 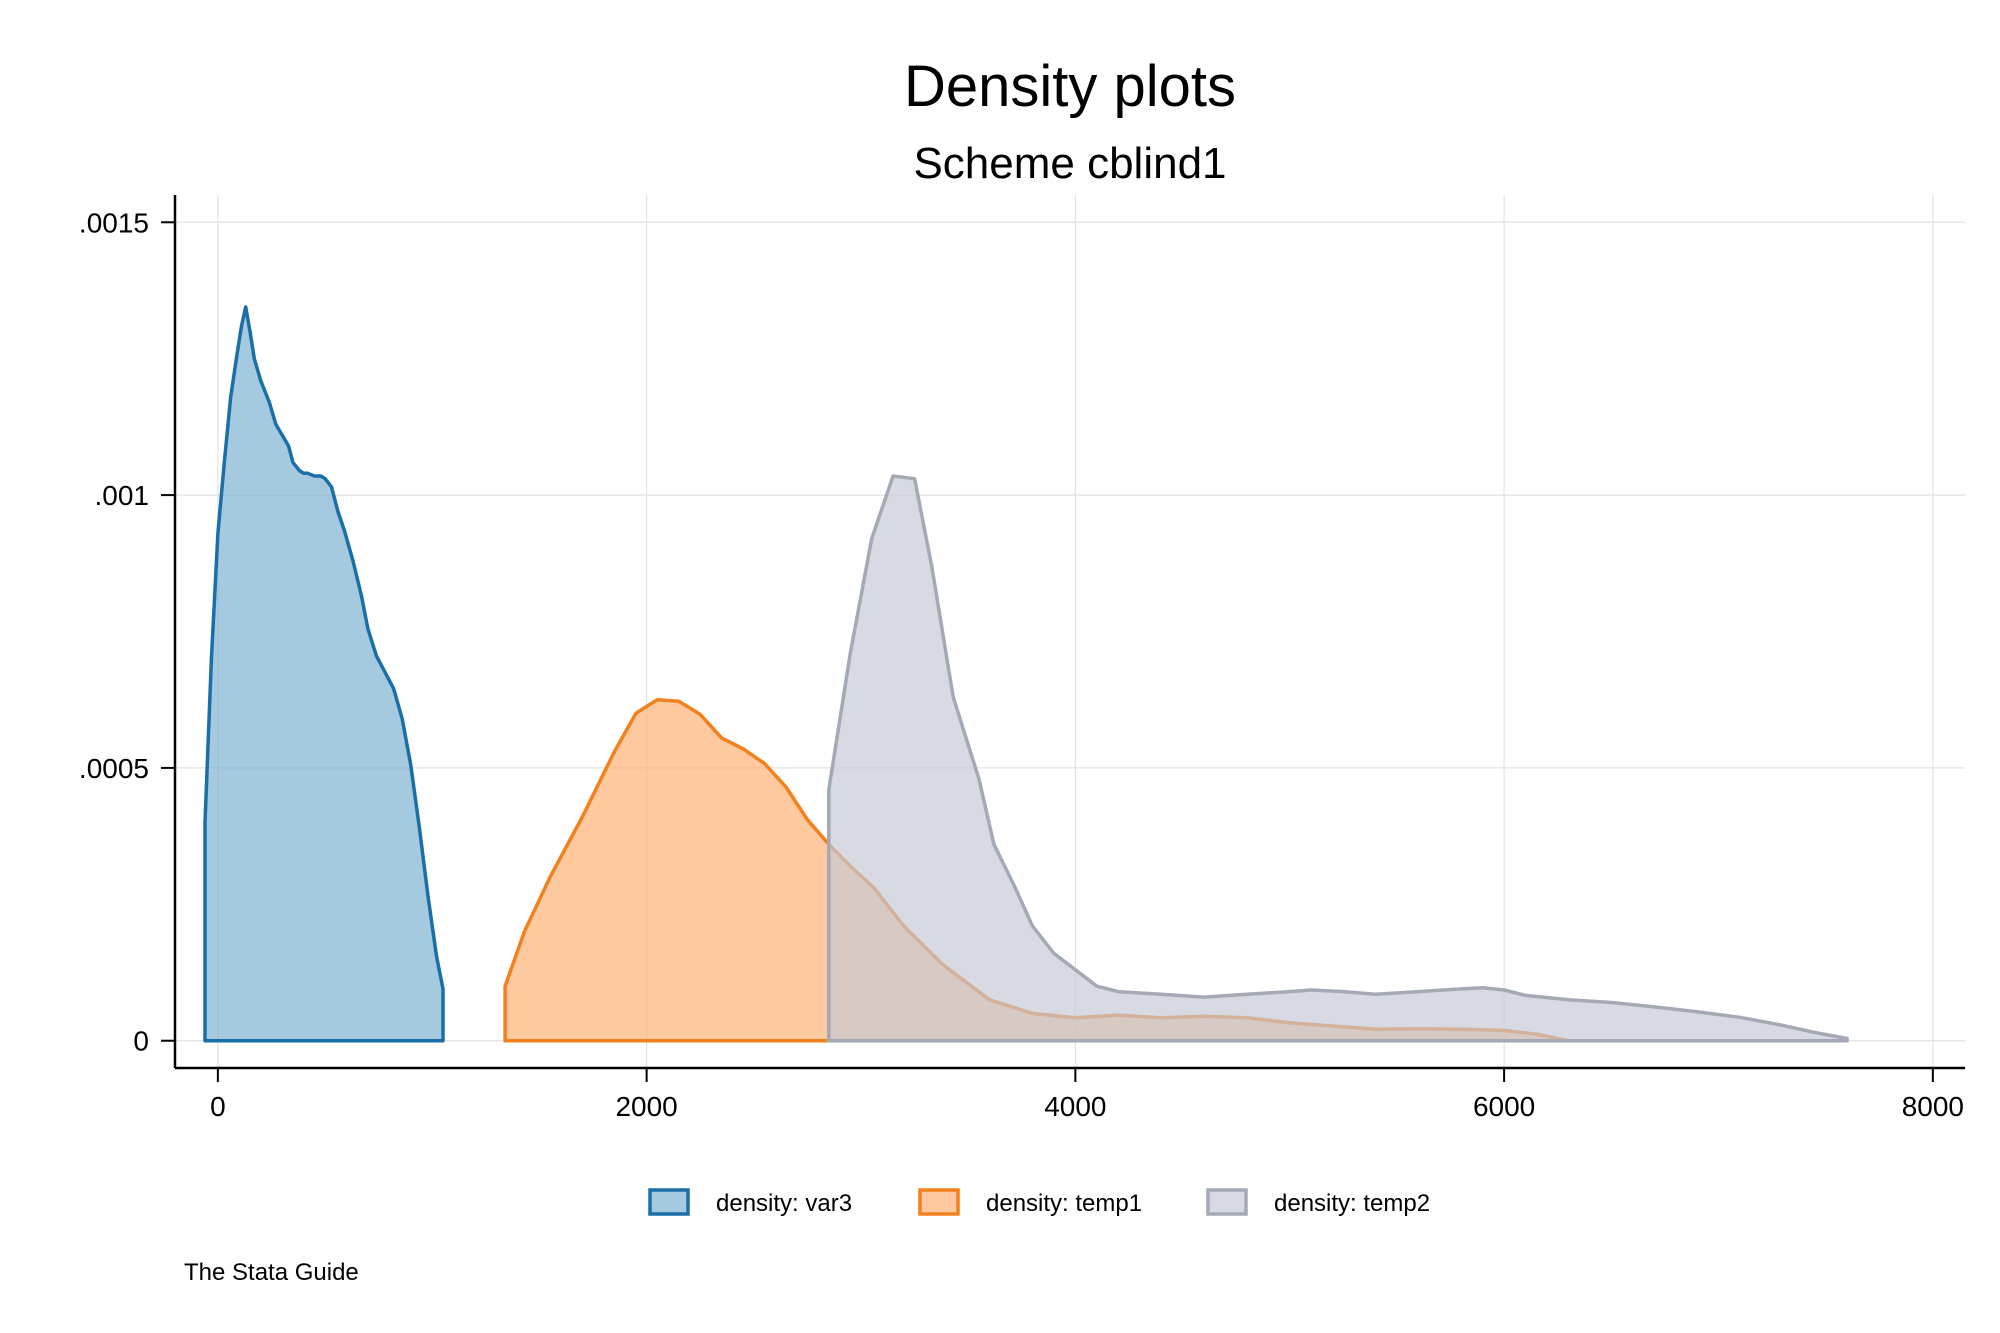 I want to click on chart-note: The Stata Guide, so click(x=271, y=1272).